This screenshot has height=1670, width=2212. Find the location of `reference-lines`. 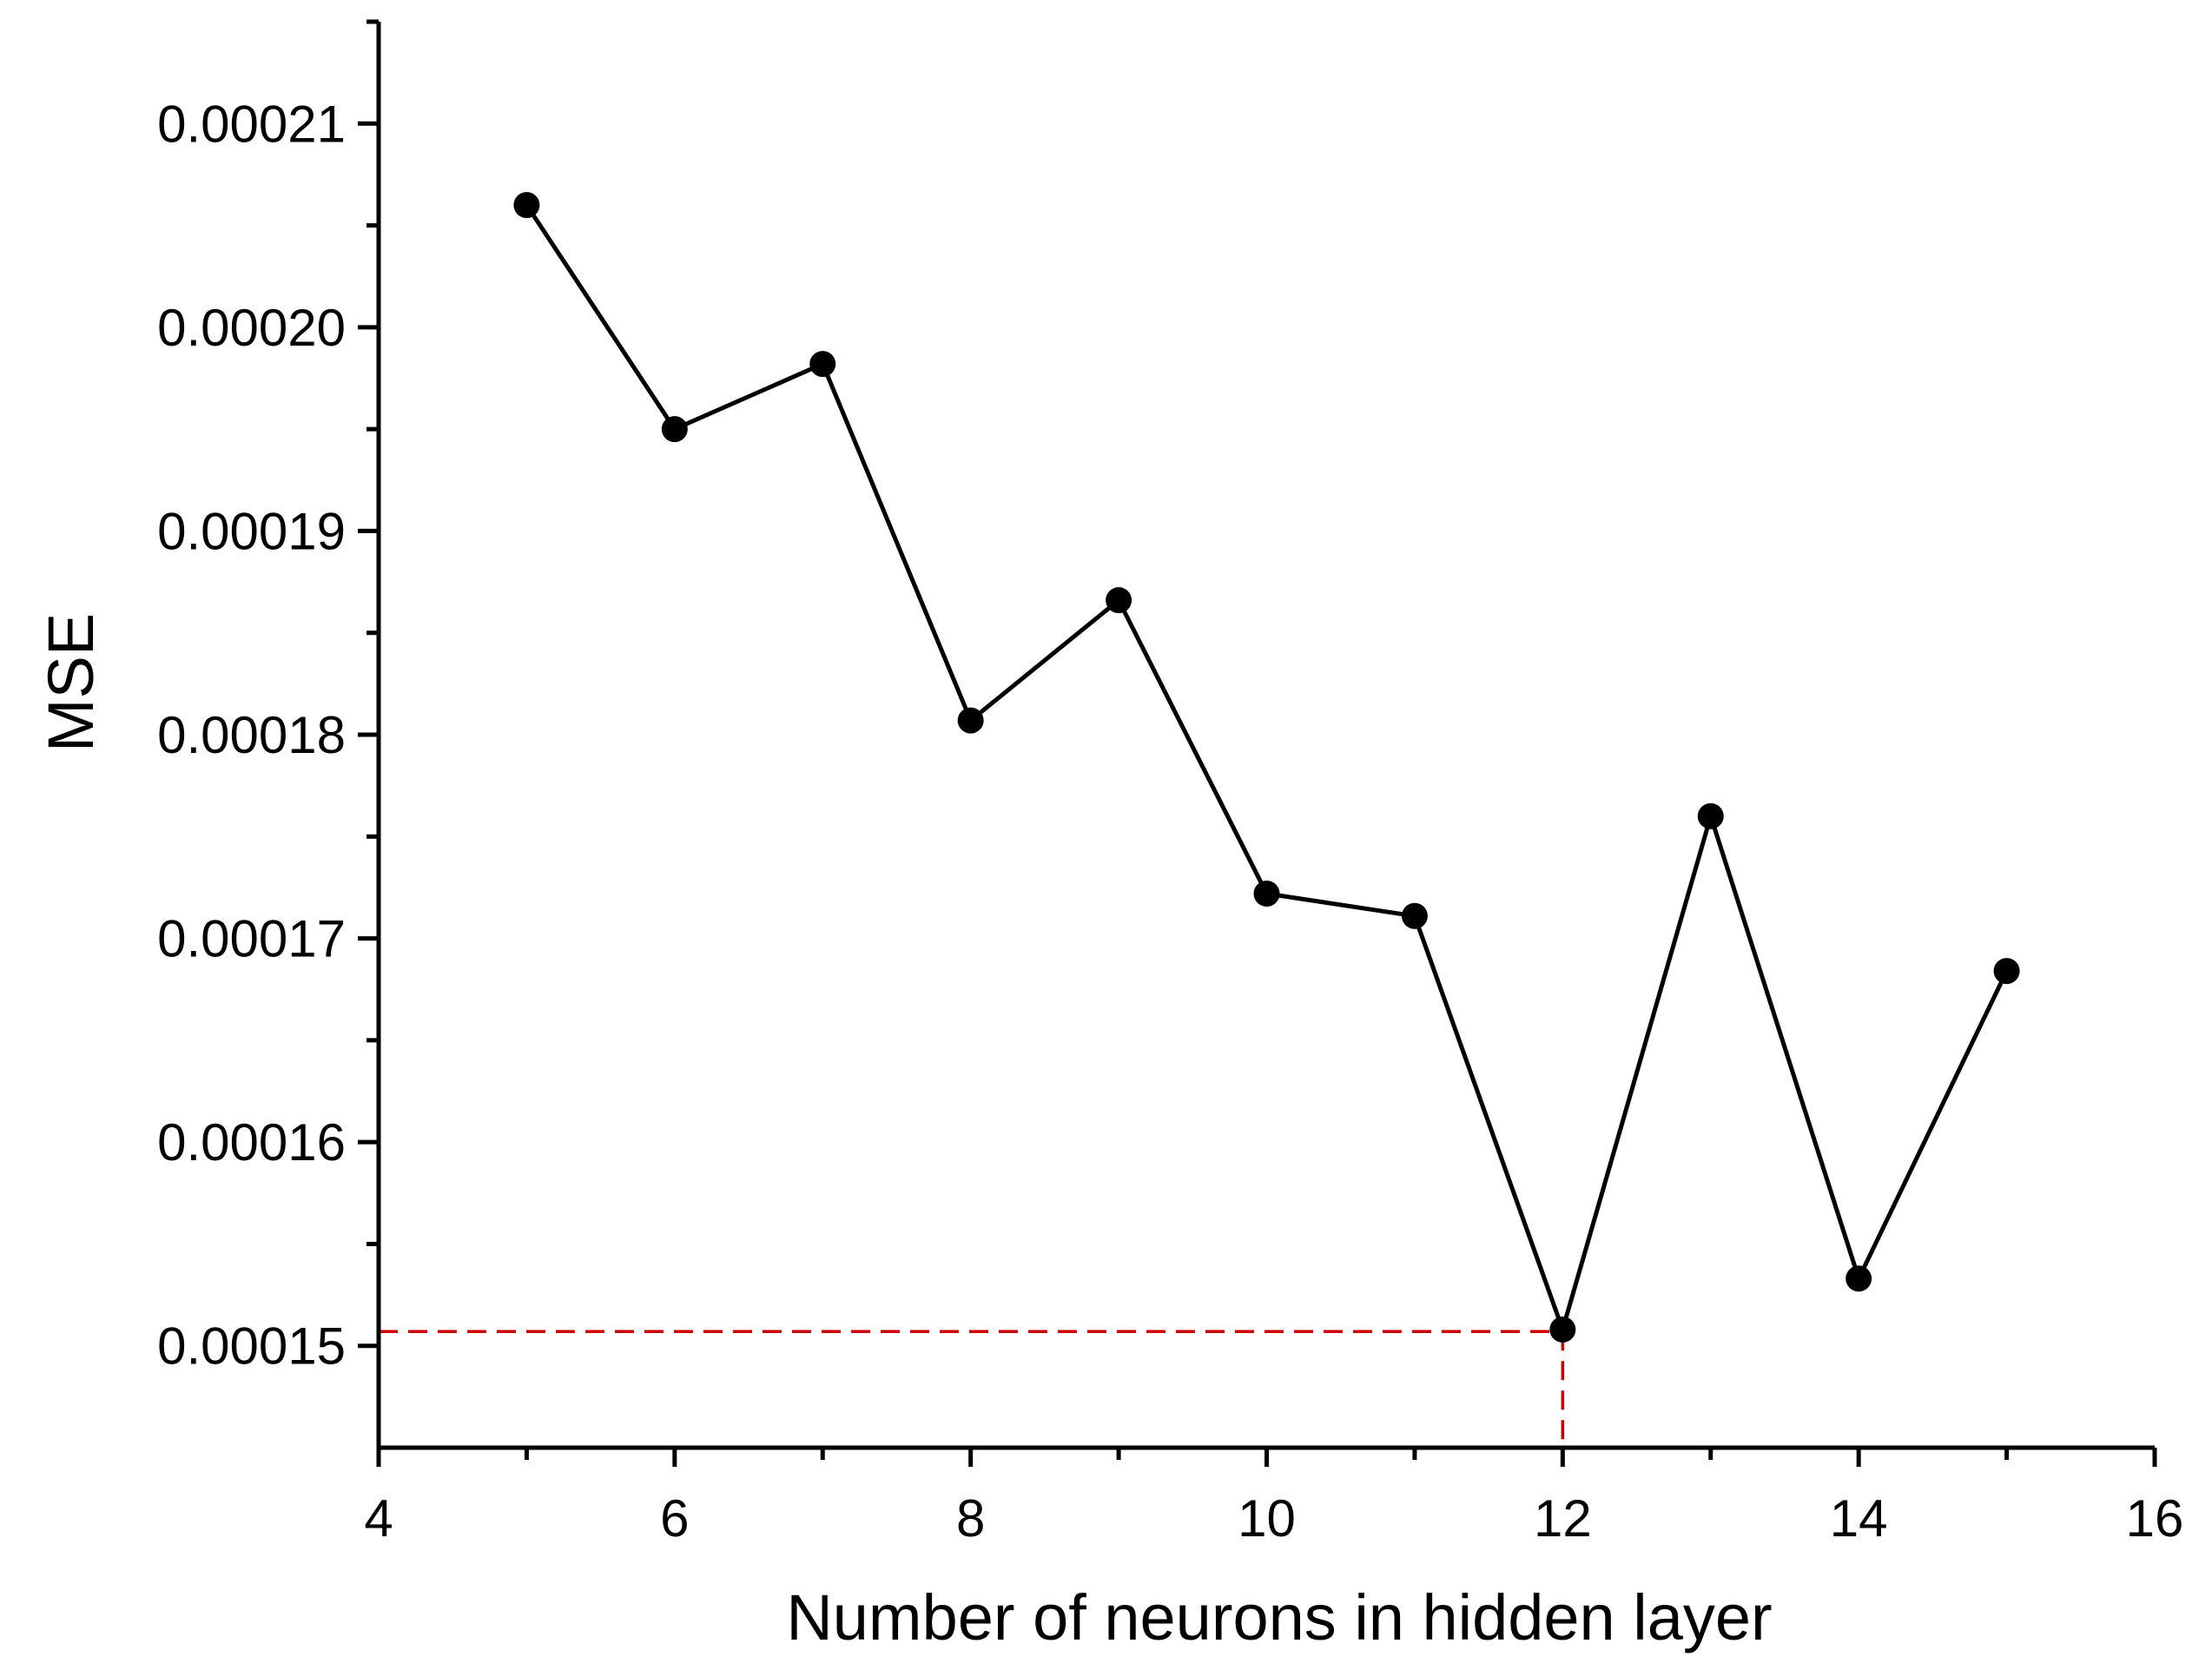

reference-lines is located at coordinates (972, 1389).